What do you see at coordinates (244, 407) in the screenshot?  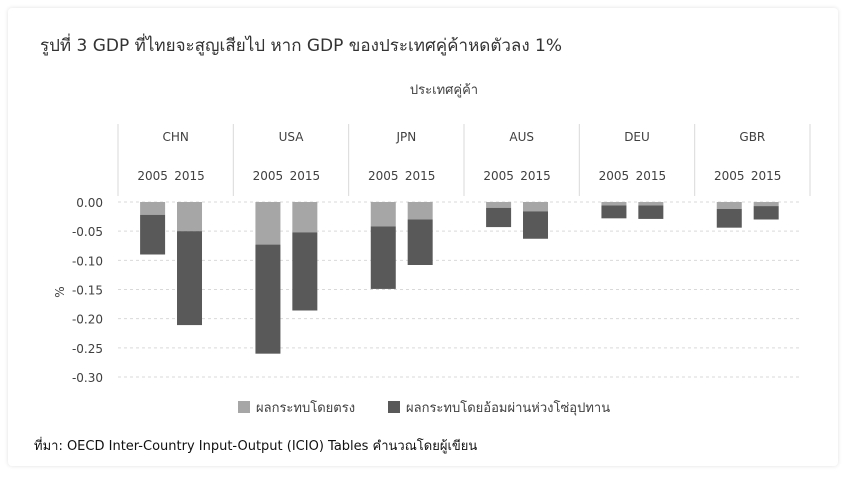 I see `legend-swatch-direct` at bounding box center [244, 407].